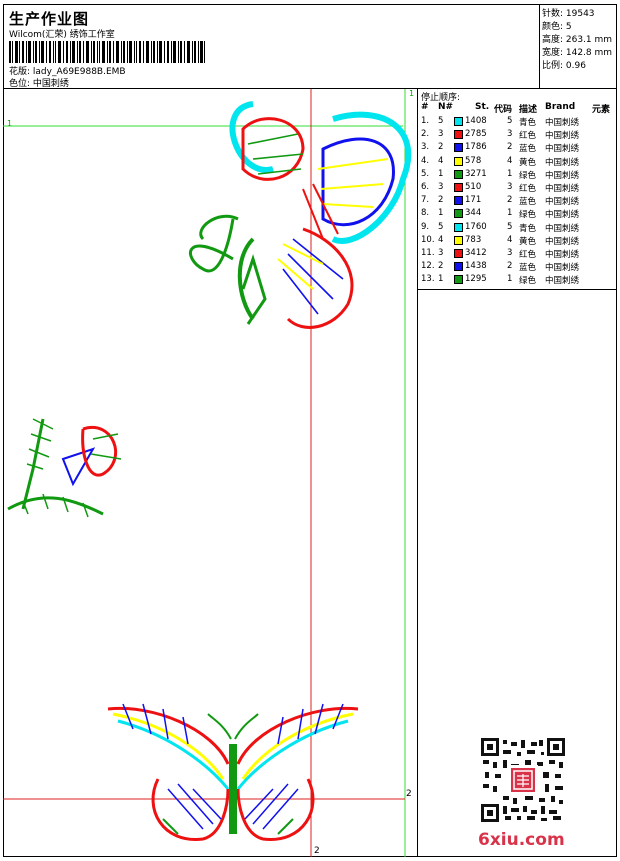 Image resolution: width=620 pixels, height=861 pixels. I want to click on row-stitches: 1408, so click(476, 121).